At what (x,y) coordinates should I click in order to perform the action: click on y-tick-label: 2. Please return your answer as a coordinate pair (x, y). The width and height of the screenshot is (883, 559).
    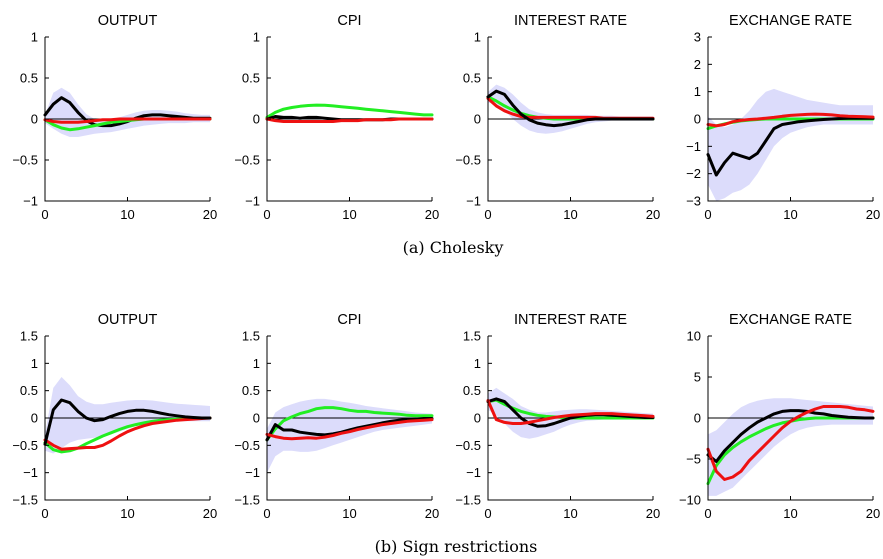
    Looking at the image, I should click on (697, 64).